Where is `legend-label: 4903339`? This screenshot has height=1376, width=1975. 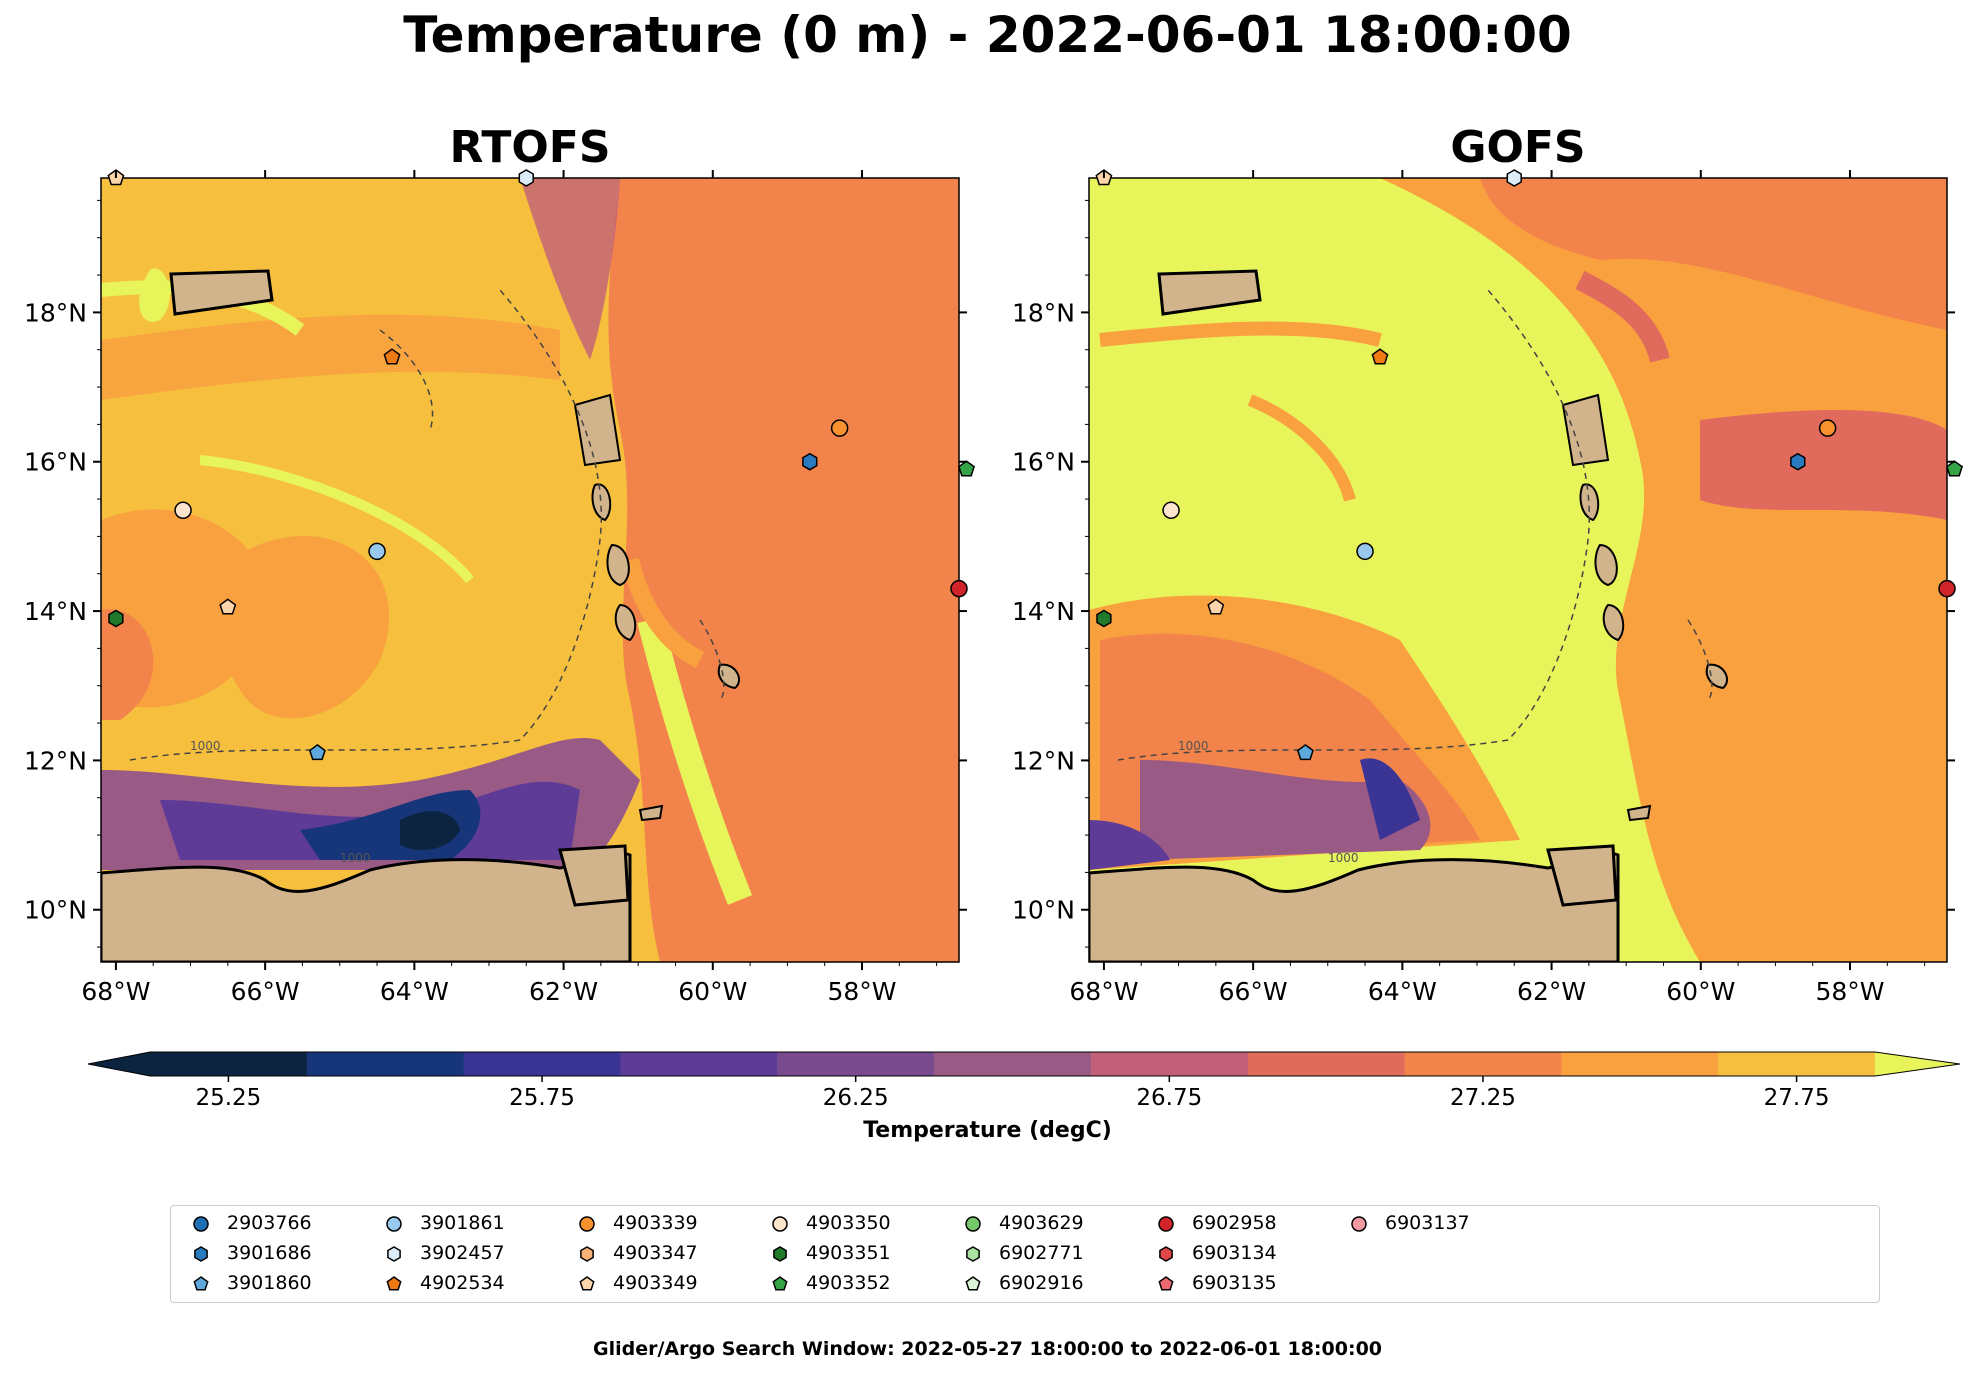
legend-label: 4903339 is located at coordinates (655, 1223).